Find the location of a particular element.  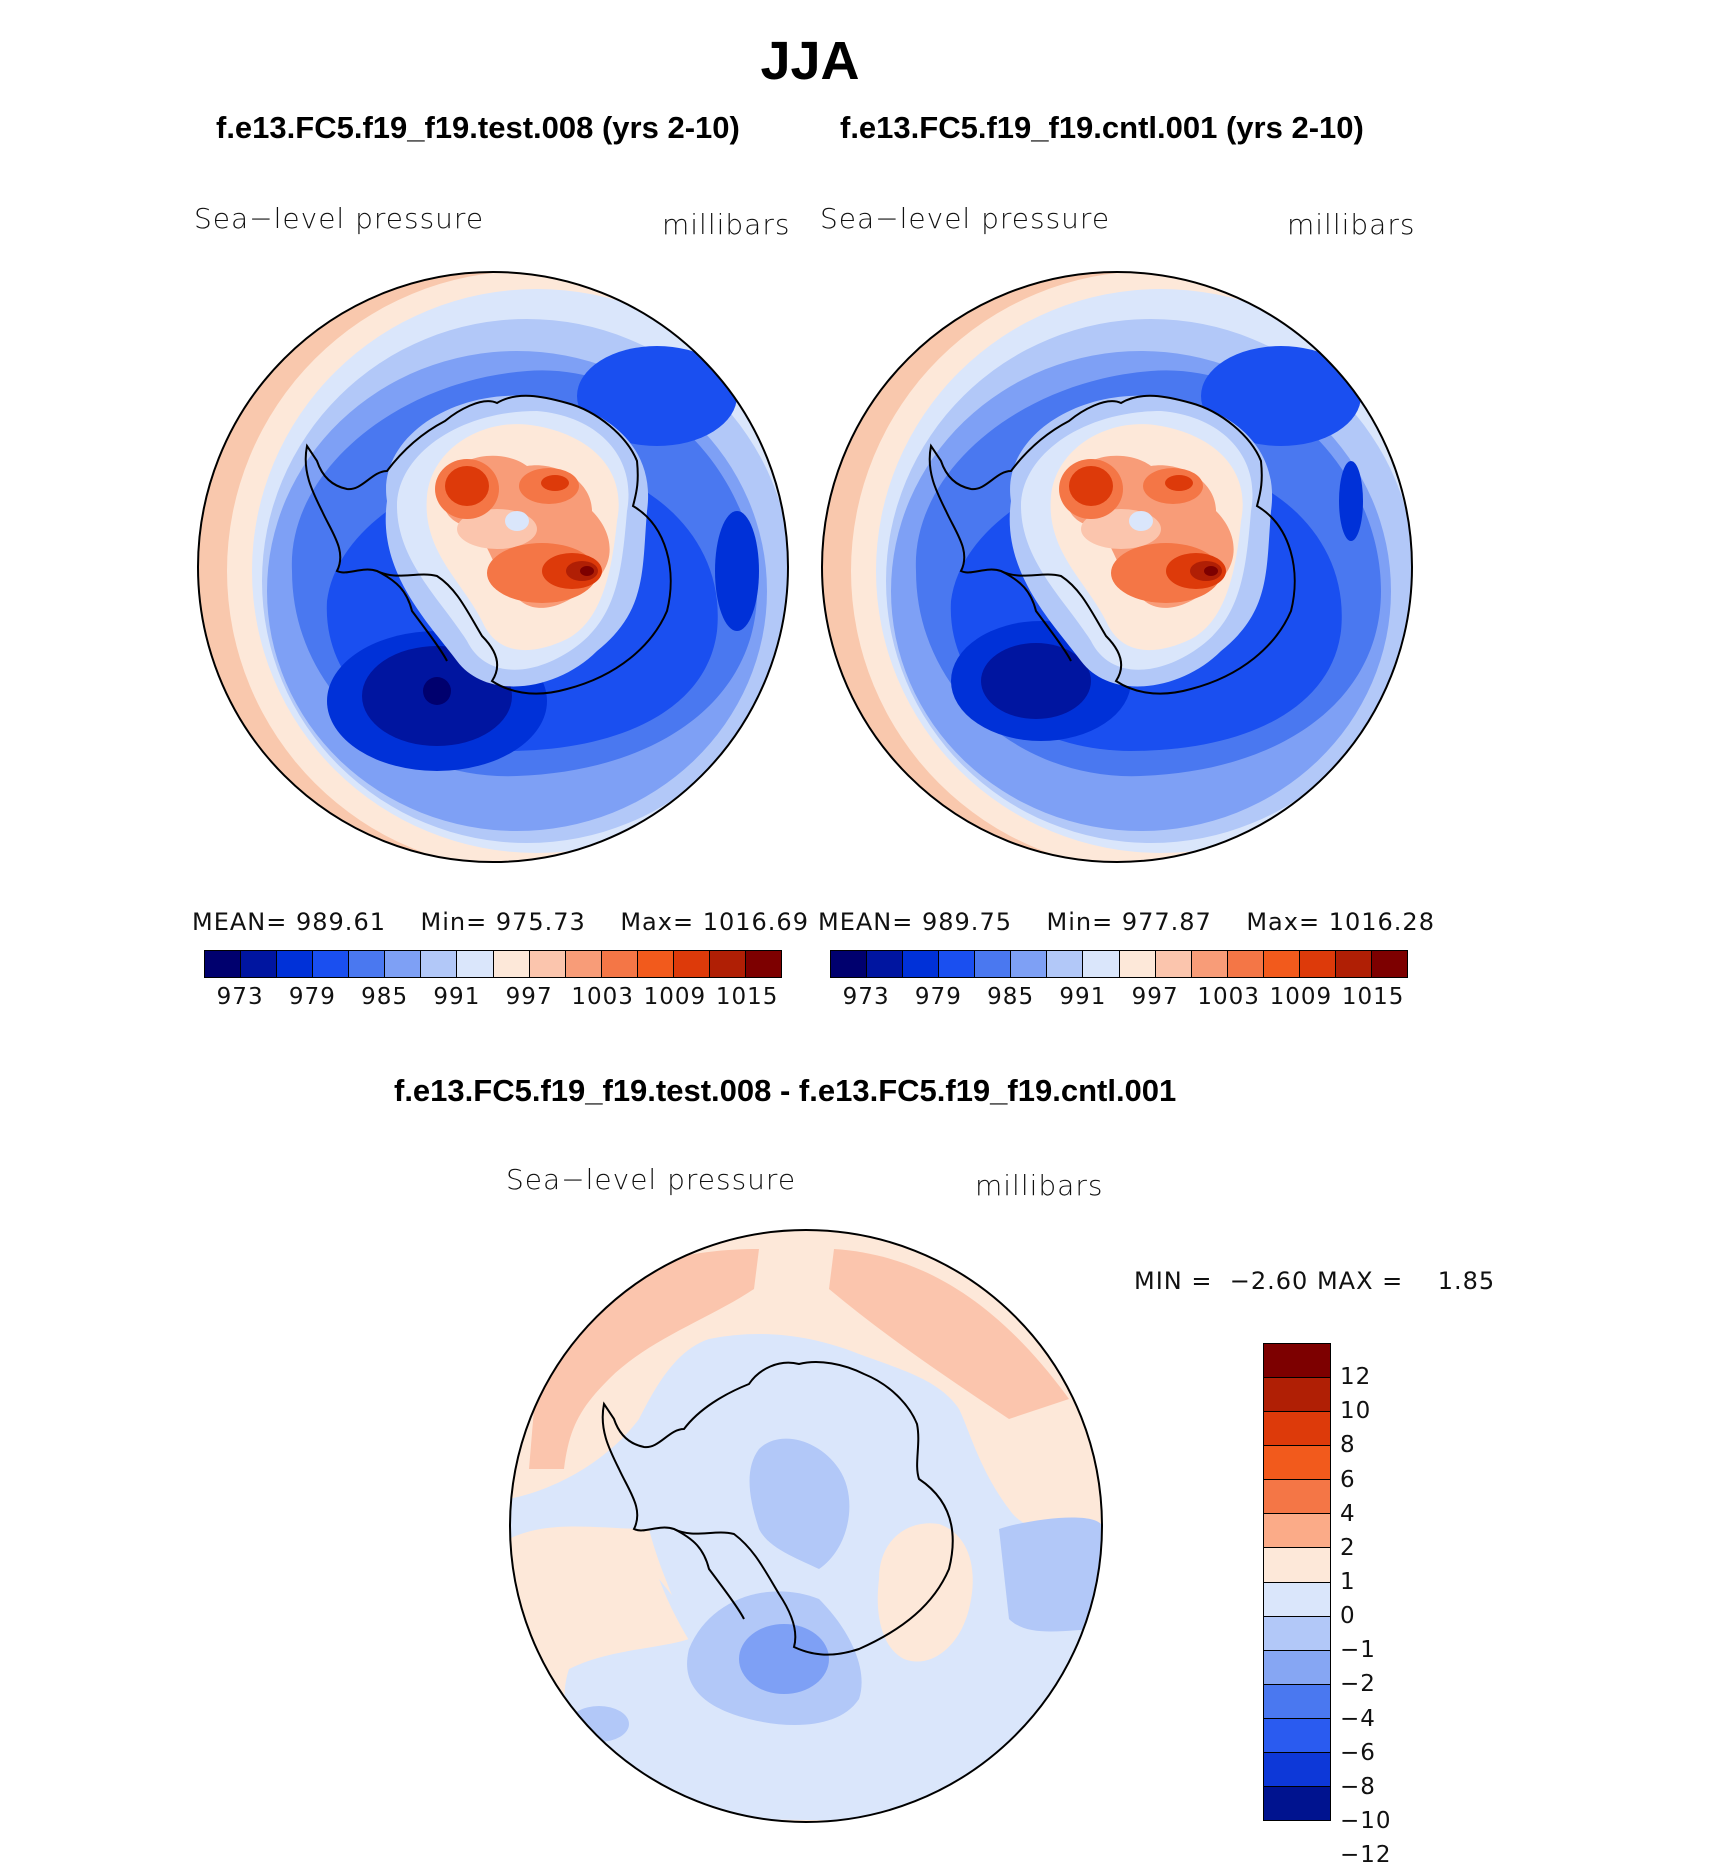

panel-2-map is located at coordinates (1117, 567).